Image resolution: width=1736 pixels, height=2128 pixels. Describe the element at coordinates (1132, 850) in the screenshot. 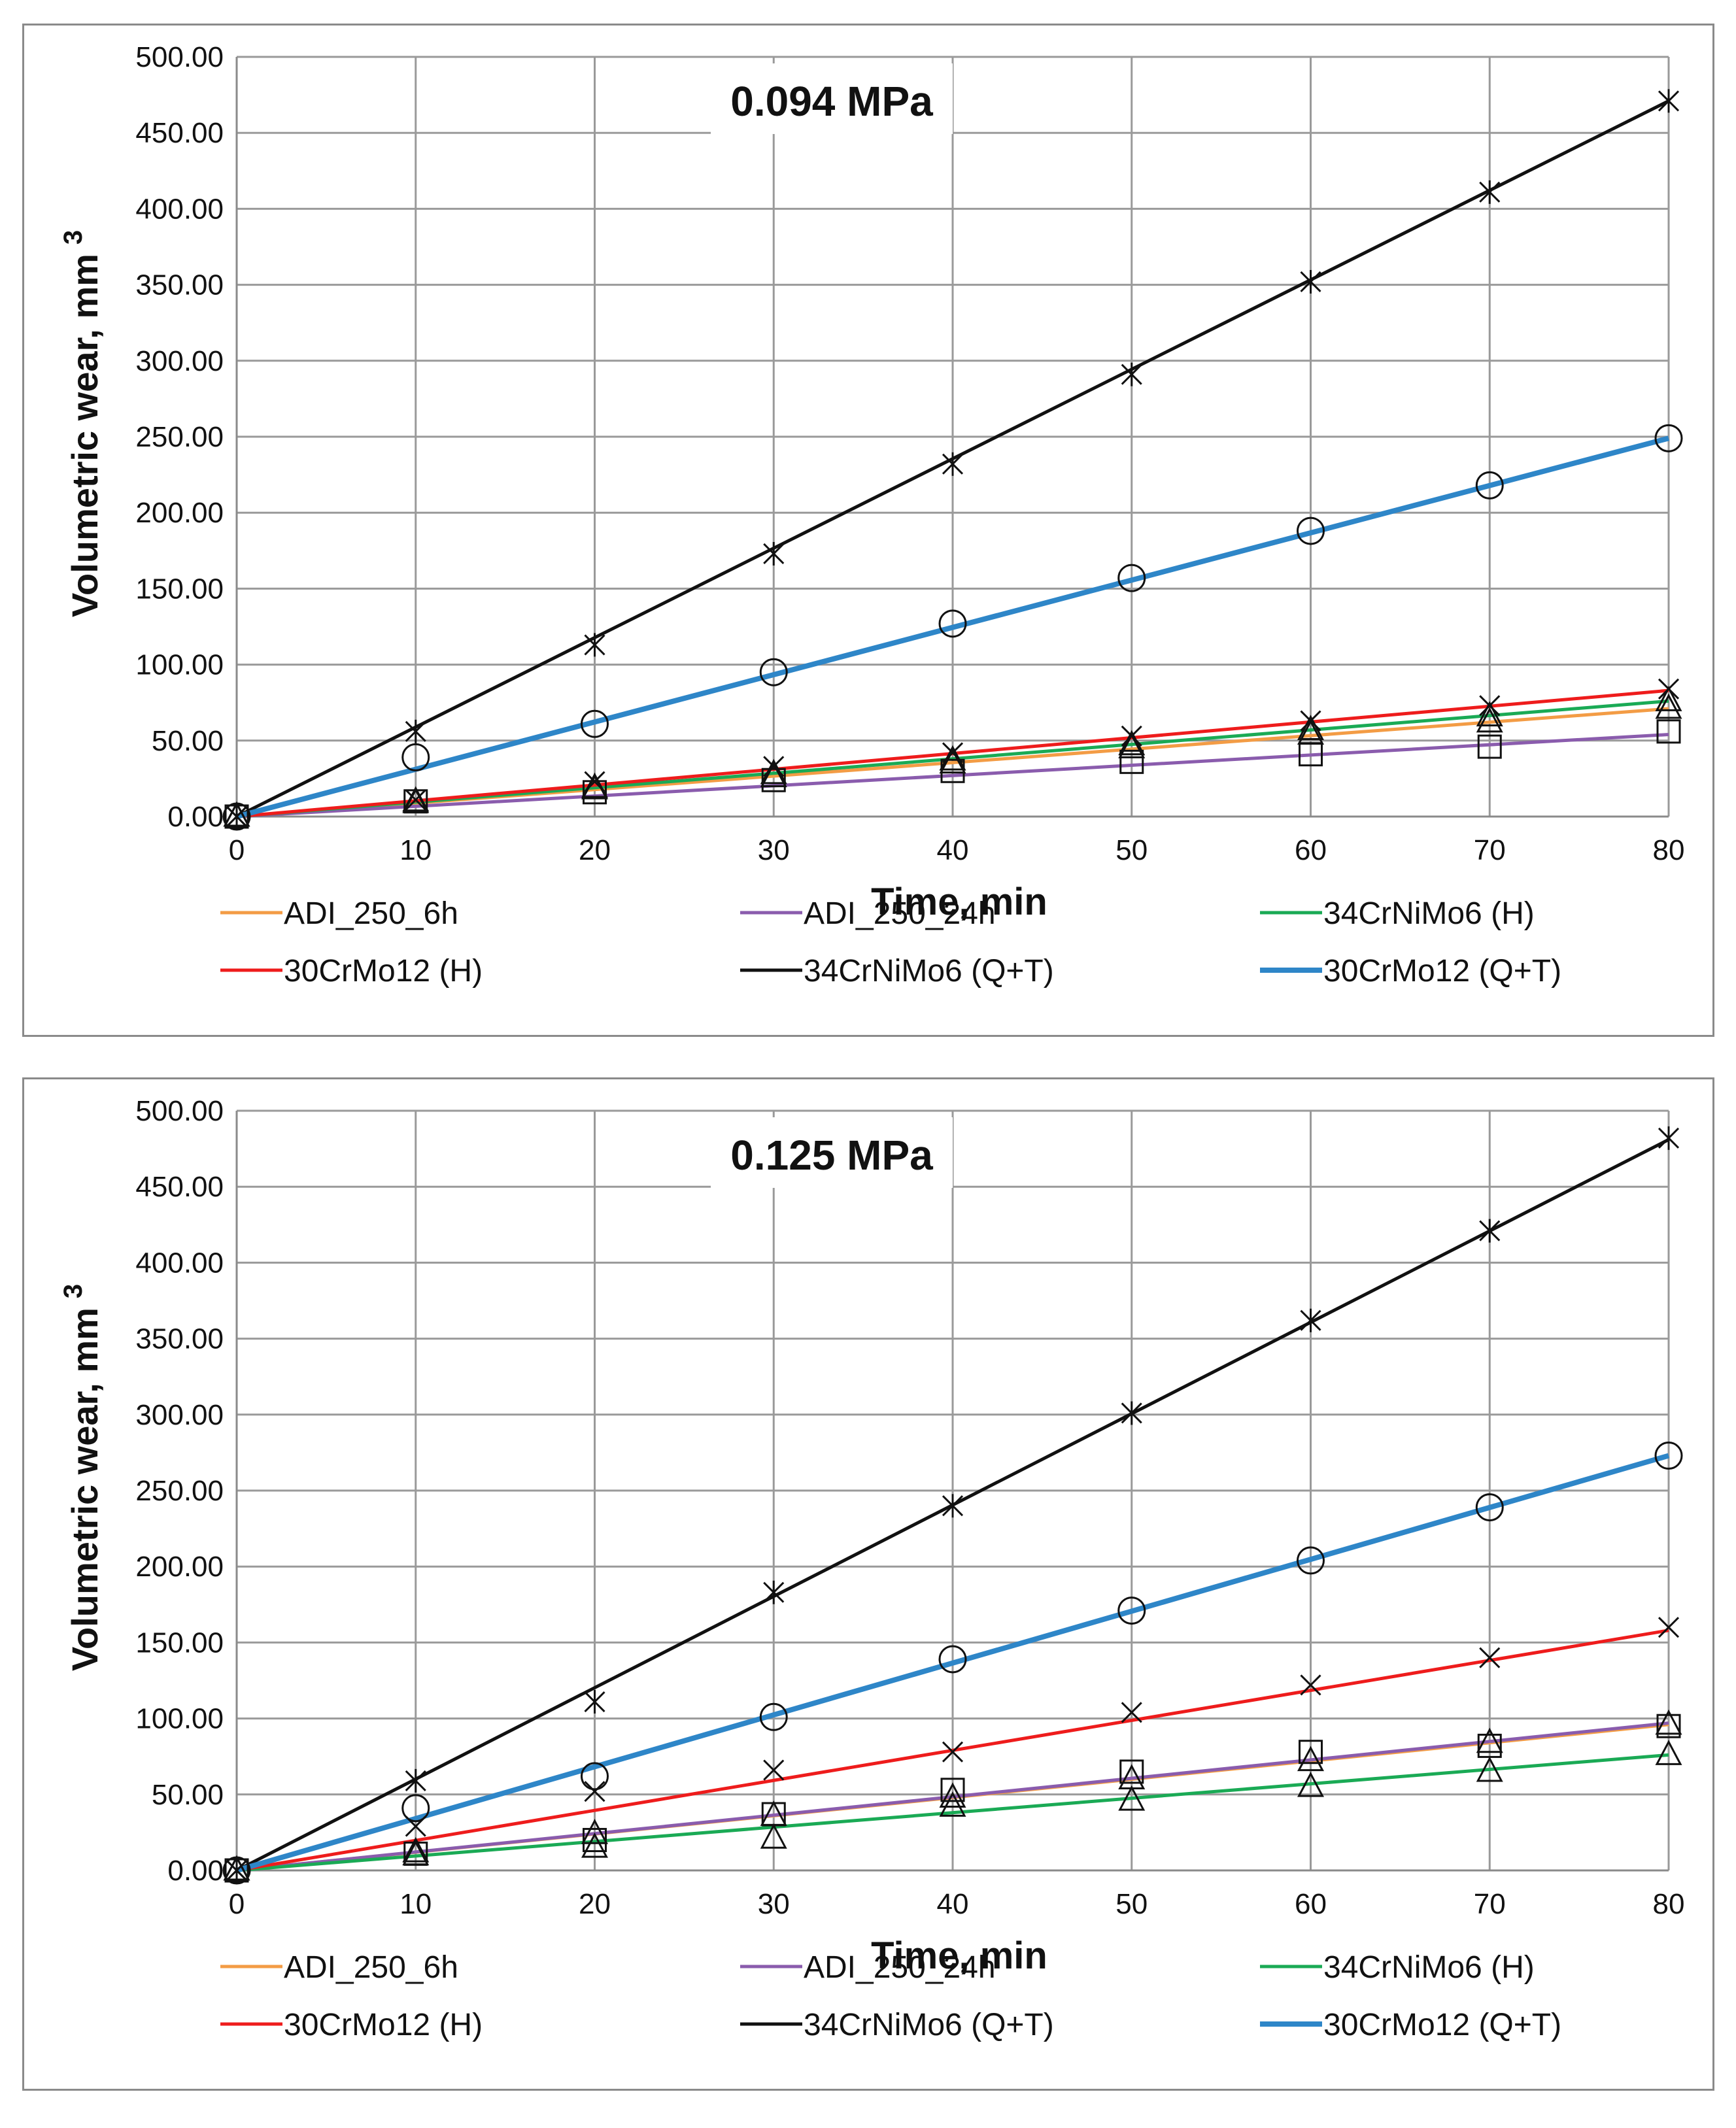

I see `x-tick-label: 50` at that location.